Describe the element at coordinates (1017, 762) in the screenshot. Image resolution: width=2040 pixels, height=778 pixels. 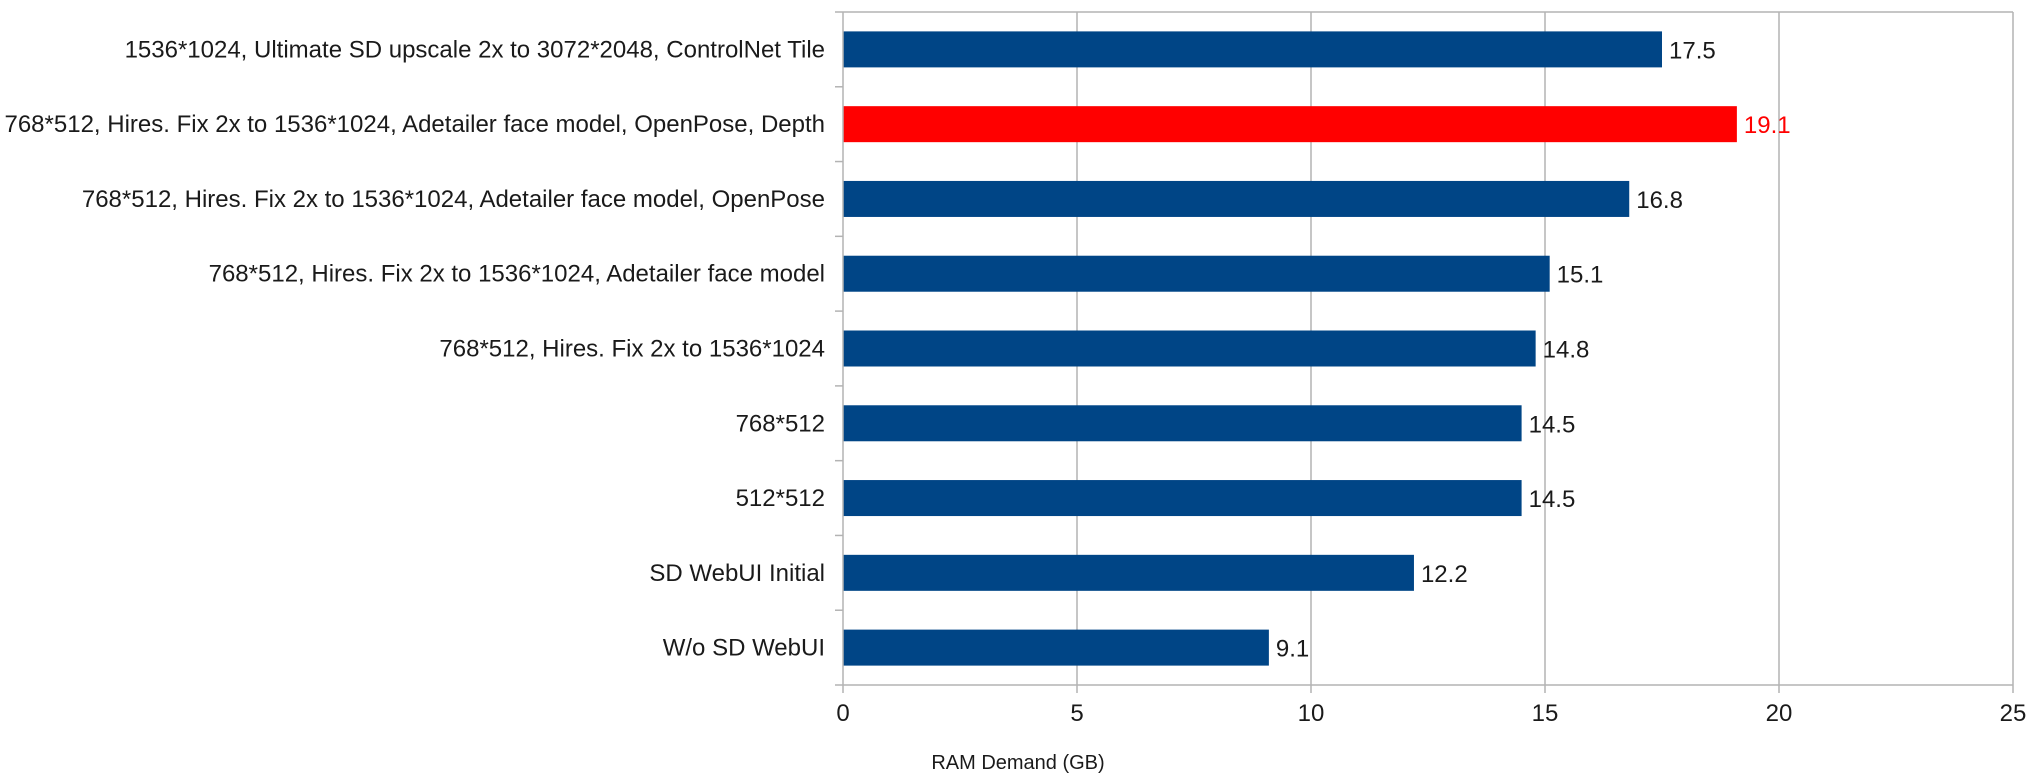
I see `x-axis-title: RAM Demand (GB)` at that location.